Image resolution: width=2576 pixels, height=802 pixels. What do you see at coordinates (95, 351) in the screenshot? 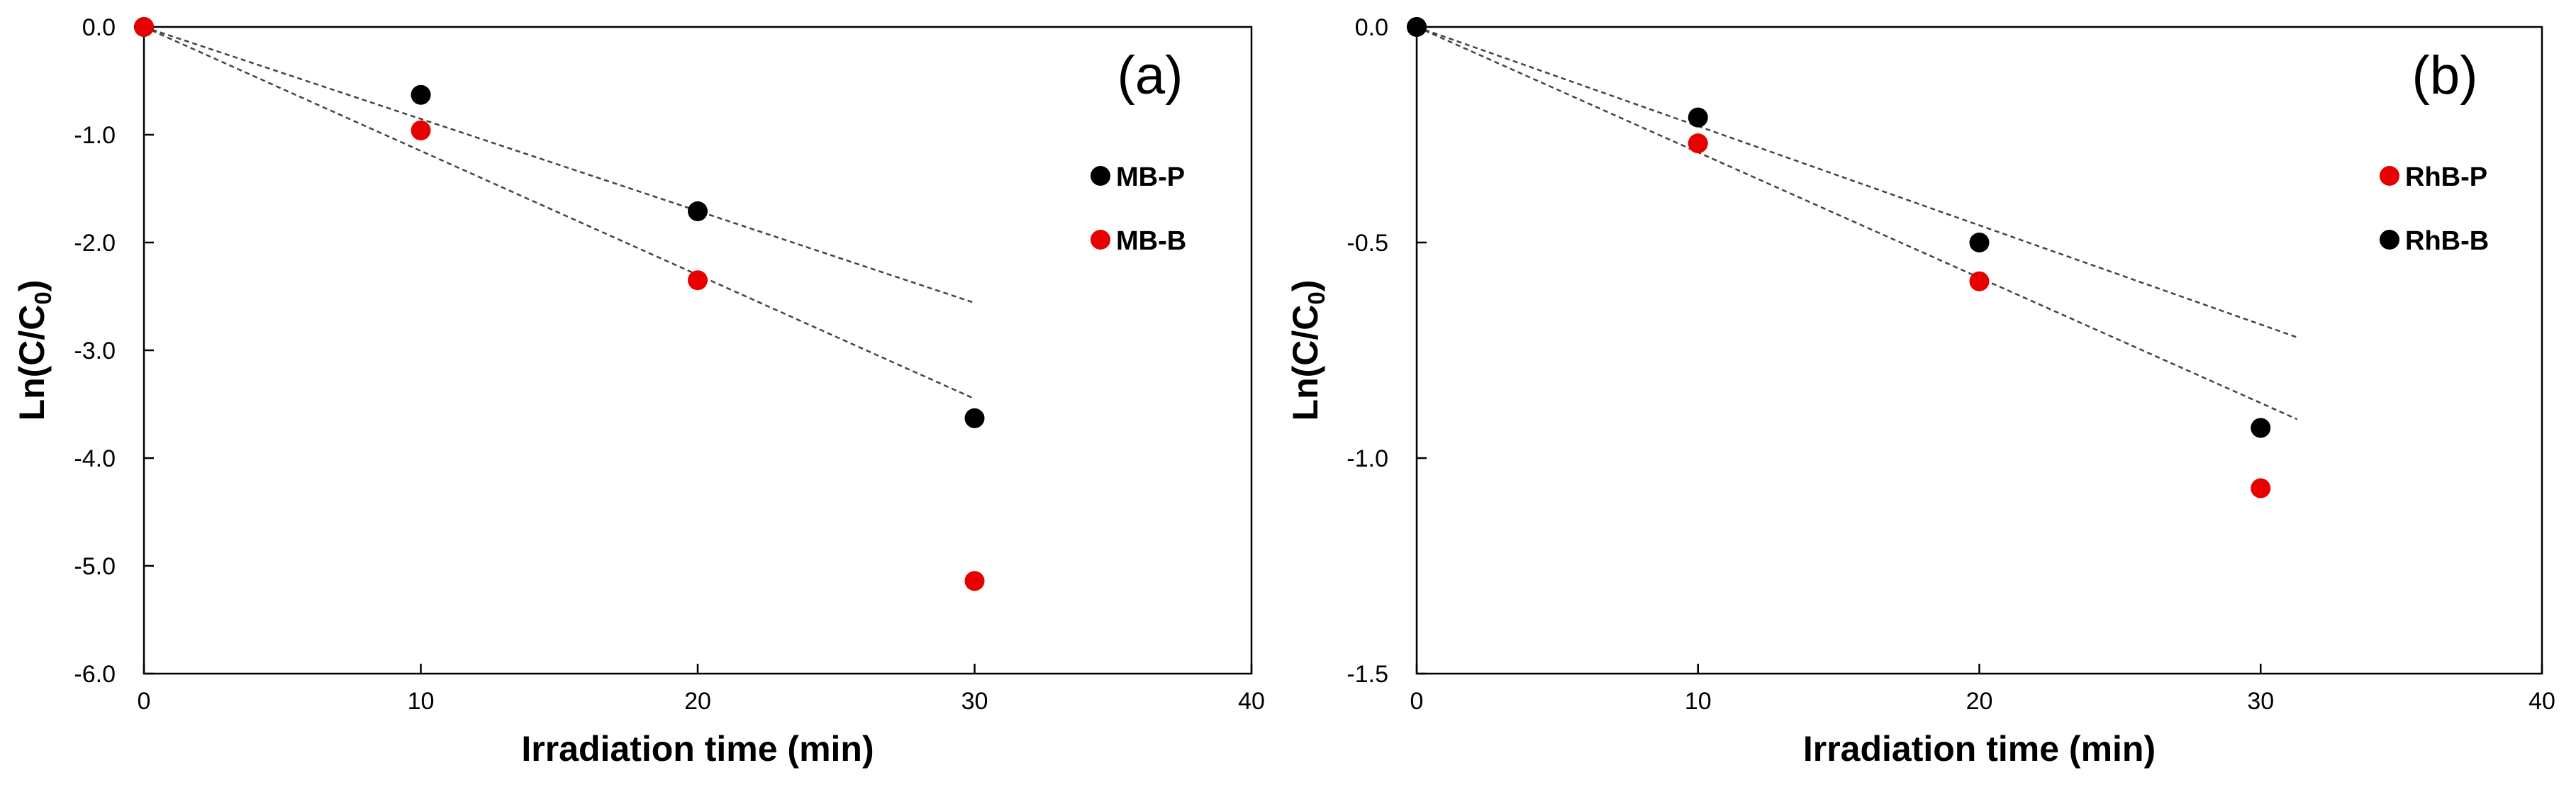
I see `y-tick-label: -3.0` at bounding box center [95, 351].